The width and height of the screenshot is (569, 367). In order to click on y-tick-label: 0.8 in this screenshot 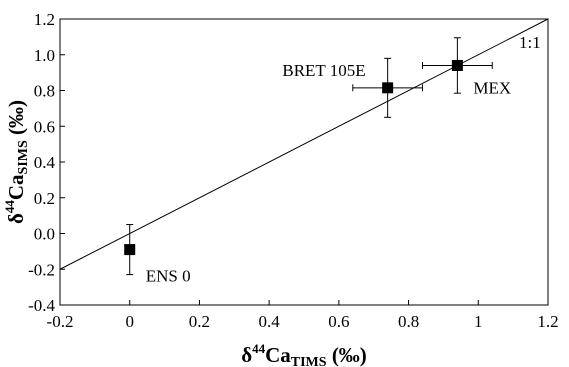, I will do `click(44, 91)`.